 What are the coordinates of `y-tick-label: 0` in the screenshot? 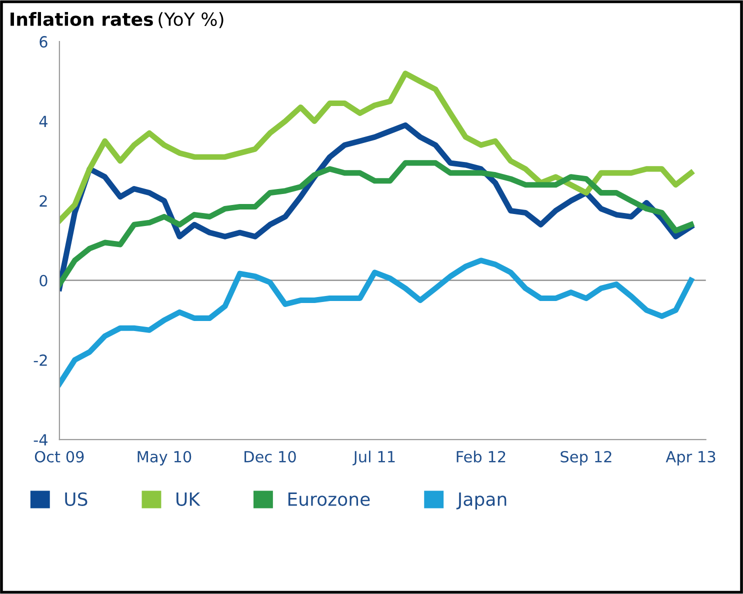 It's located at (44, 280).